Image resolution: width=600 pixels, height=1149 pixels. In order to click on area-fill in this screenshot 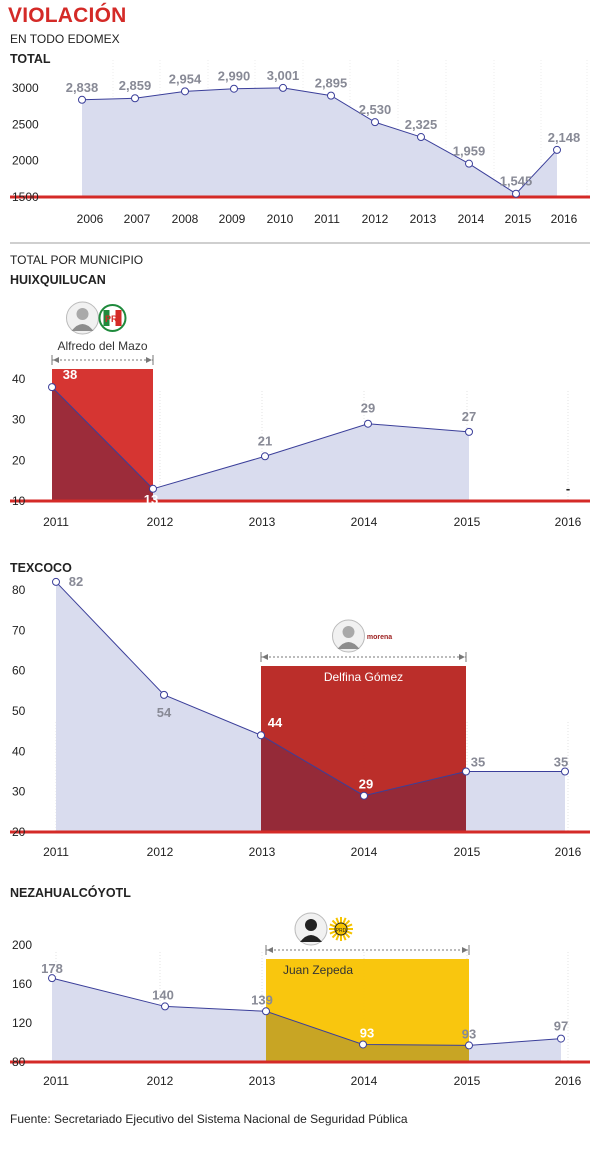, I will do `click(260, 444)`.